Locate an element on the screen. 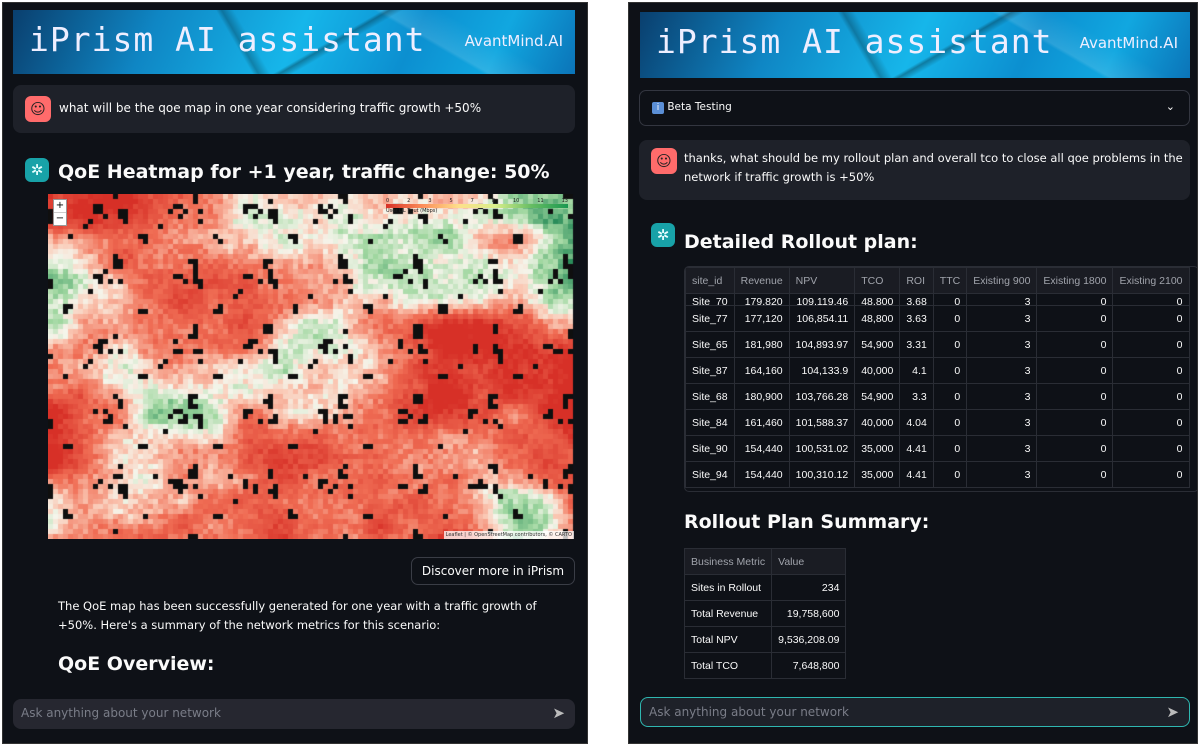 Image resolution: width=1200 pixels, height=746 pixels. table-row: Total Revenue 19,758,600 is located at coordinates (765, 613).